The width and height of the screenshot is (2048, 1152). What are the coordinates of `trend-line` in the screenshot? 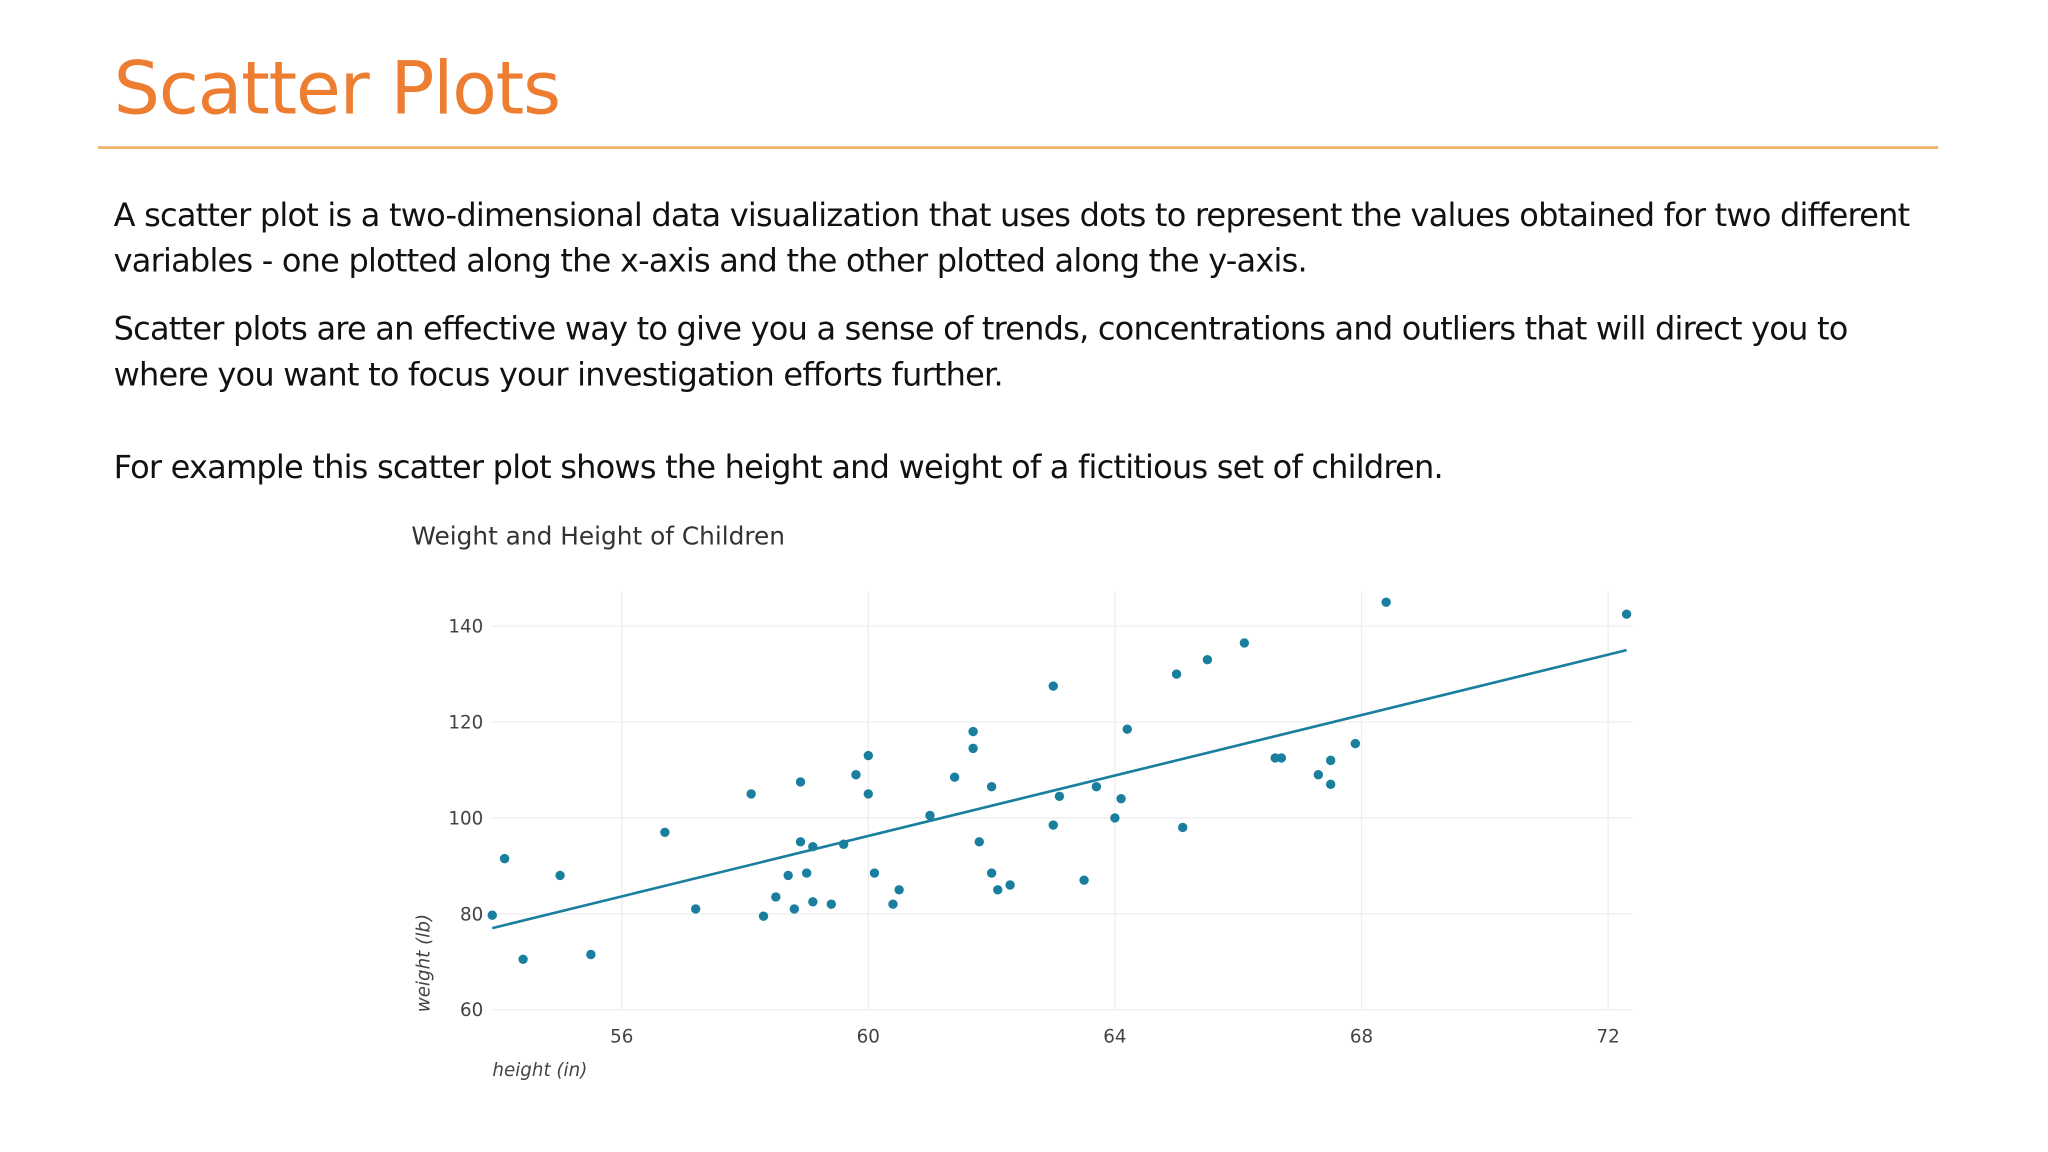 It's located at (1059, 789).